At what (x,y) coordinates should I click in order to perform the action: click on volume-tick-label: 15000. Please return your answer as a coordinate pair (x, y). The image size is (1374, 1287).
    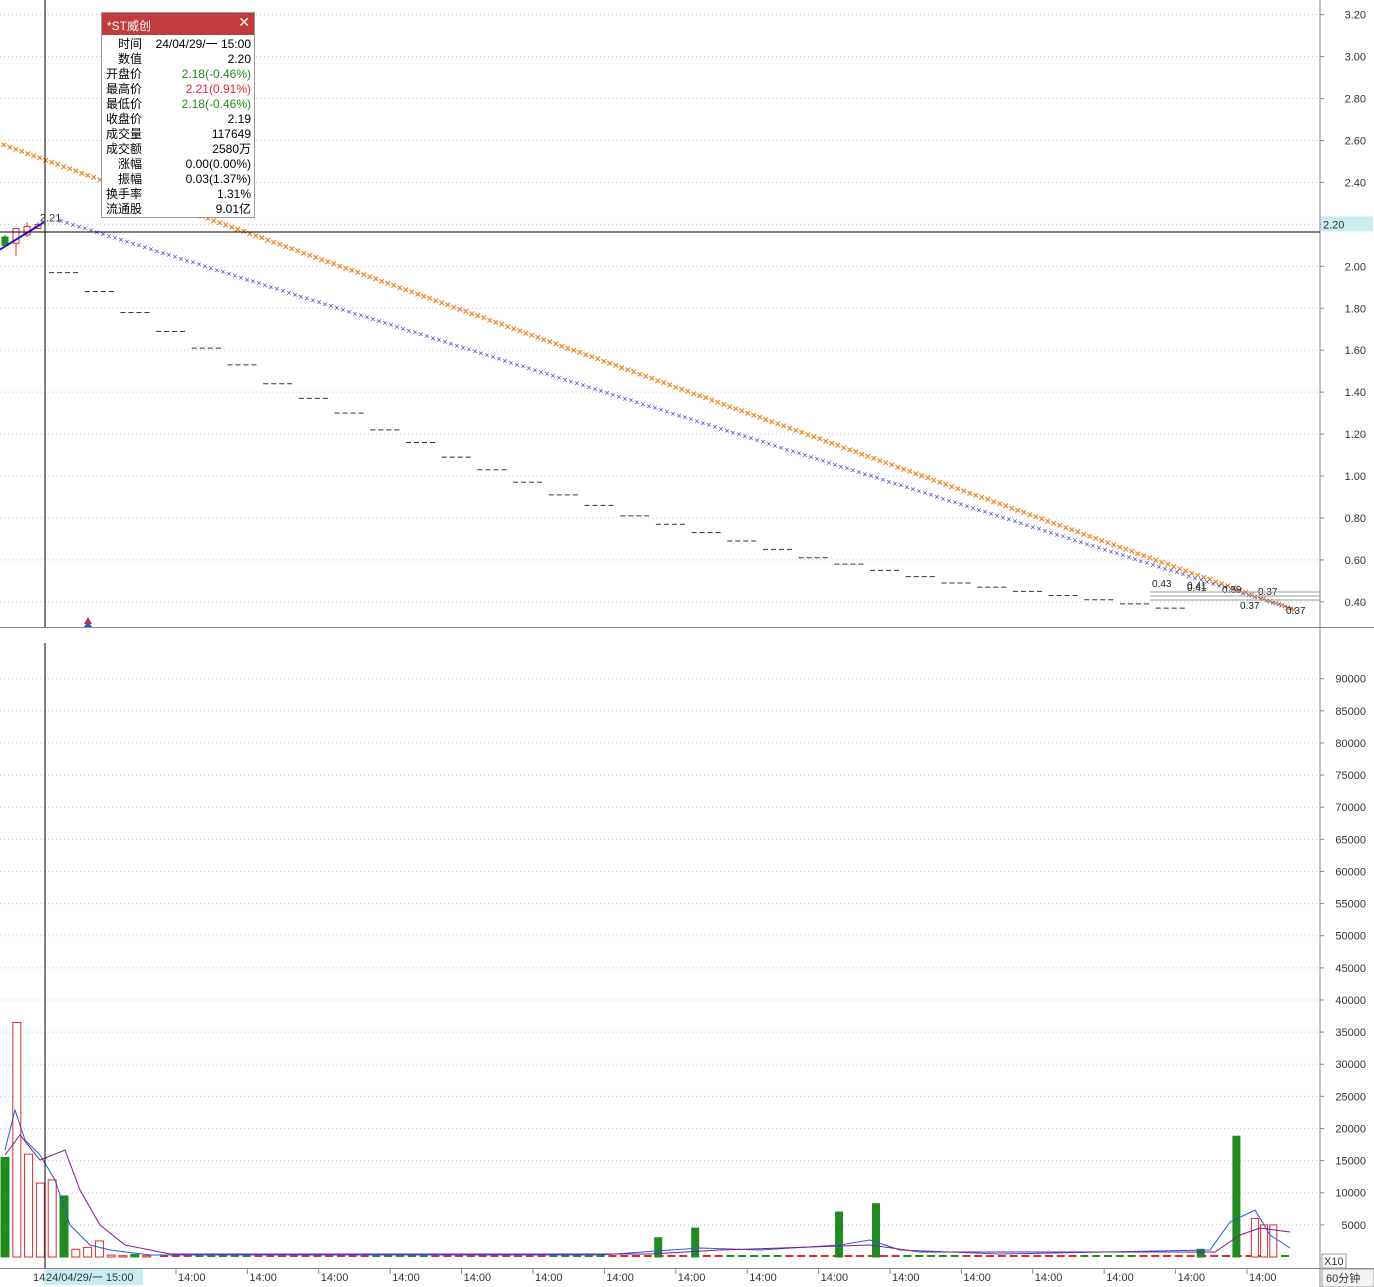
    Looking at the image, I should click on (1350, 1162).